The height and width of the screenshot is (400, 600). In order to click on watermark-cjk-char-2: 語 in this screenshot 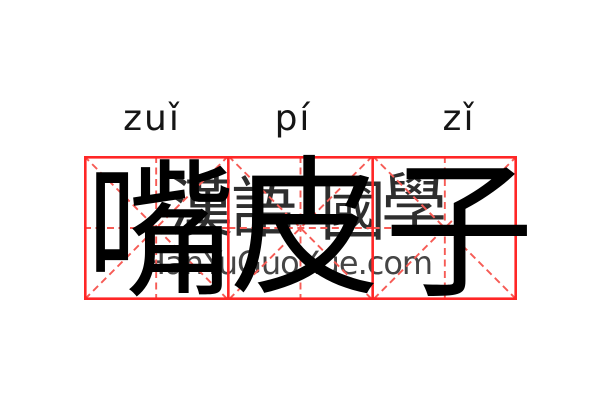, I will do `click(264, 208)`.